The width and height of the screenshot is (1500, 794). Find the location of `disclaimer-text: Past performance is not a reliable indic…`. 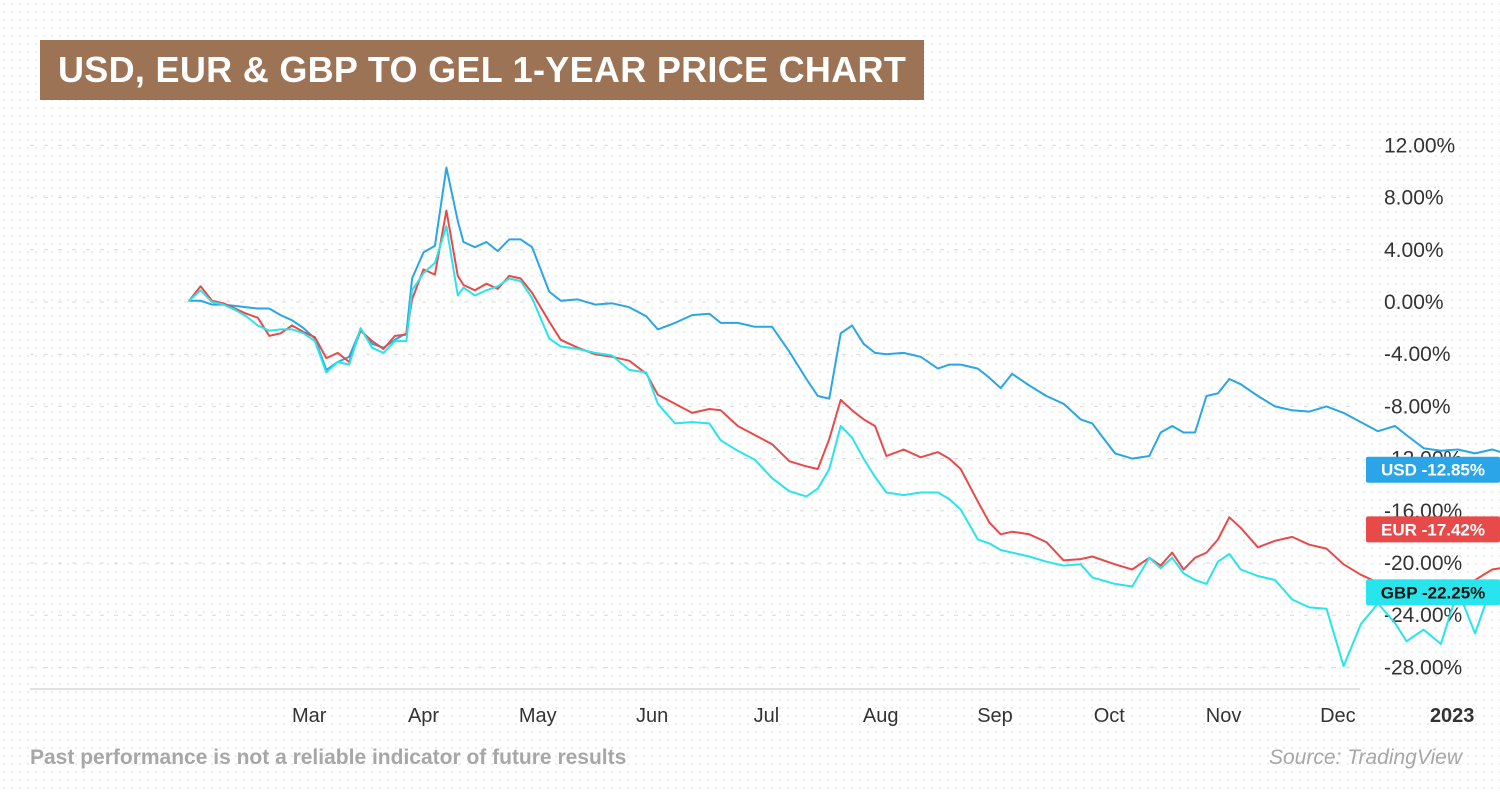

disclaimer-text: Past performance is not a reliable indic… is located at coordinates (328, 757).